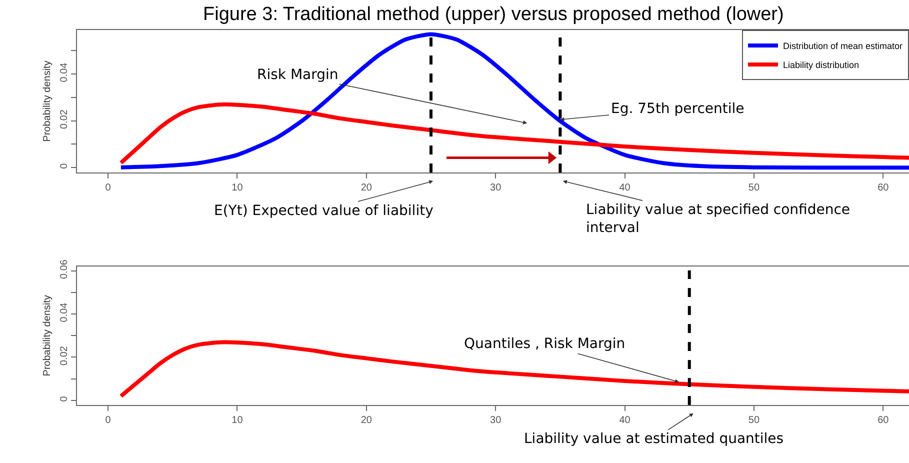 Image resolution: width=909 pixels, height=463 pixels. I want to click on text: Liability value at estimated quantiles, so click(654, 439).